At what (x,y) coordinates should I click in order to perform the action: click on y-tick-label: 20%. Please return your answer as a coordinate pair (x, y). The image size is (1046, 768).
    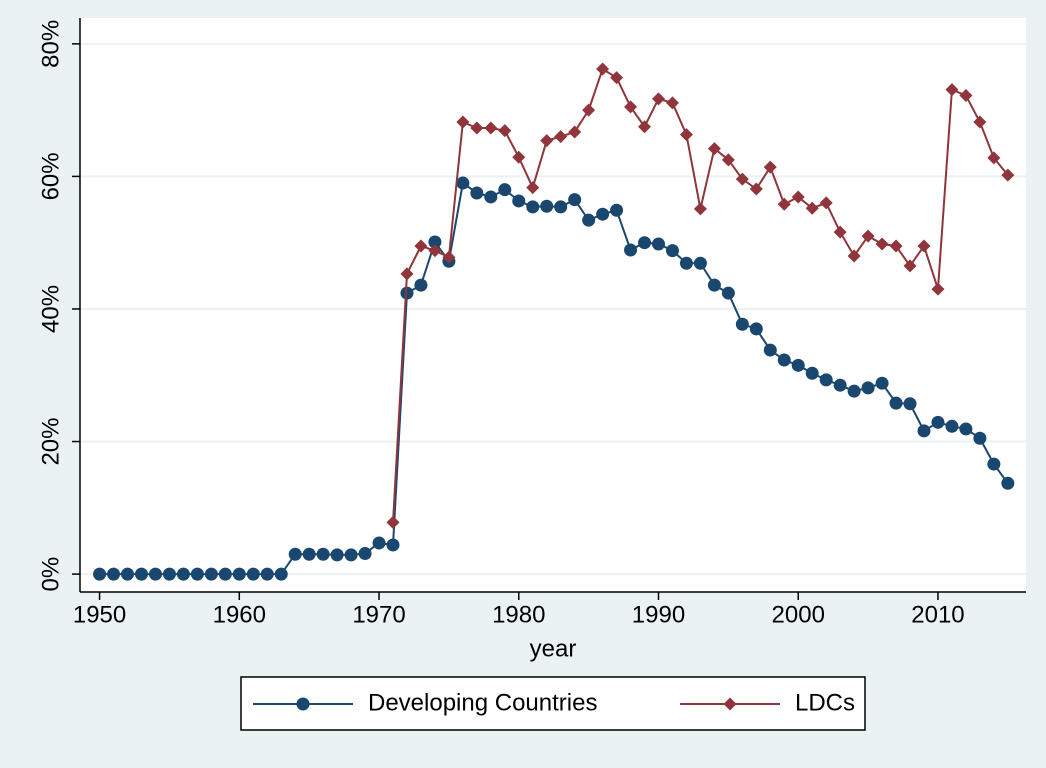
    Looking at the image, I should click on (50, 442).